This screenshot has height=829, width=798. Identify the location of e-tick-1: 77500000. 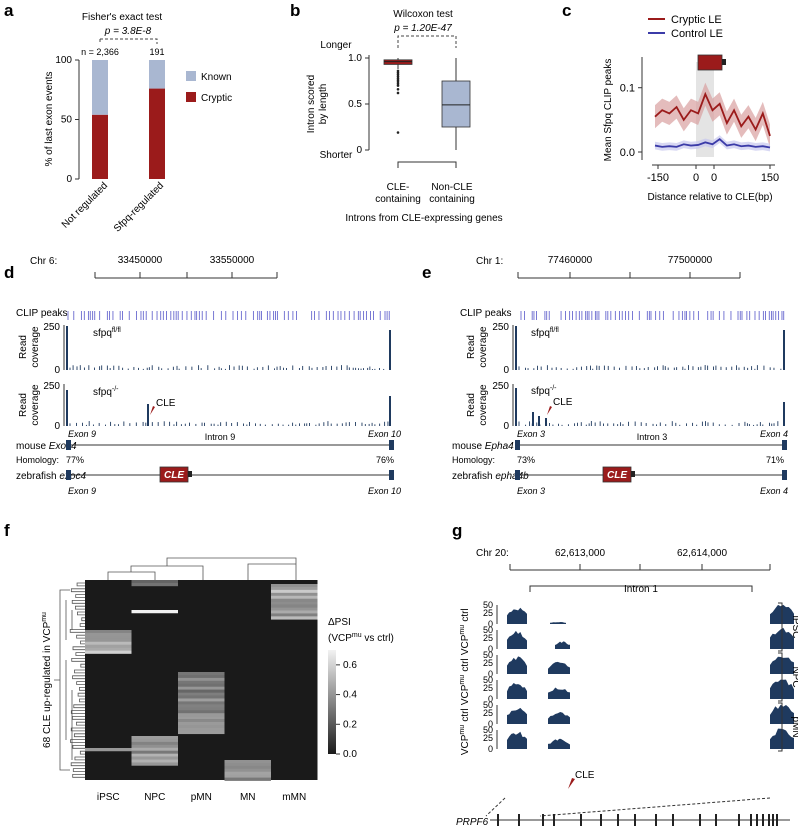
(690, 260).